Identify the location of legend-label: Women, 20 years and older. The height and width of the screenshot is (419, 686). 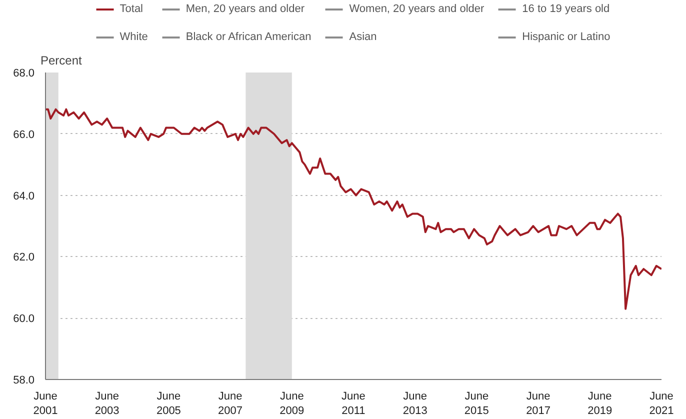
(416, 9).